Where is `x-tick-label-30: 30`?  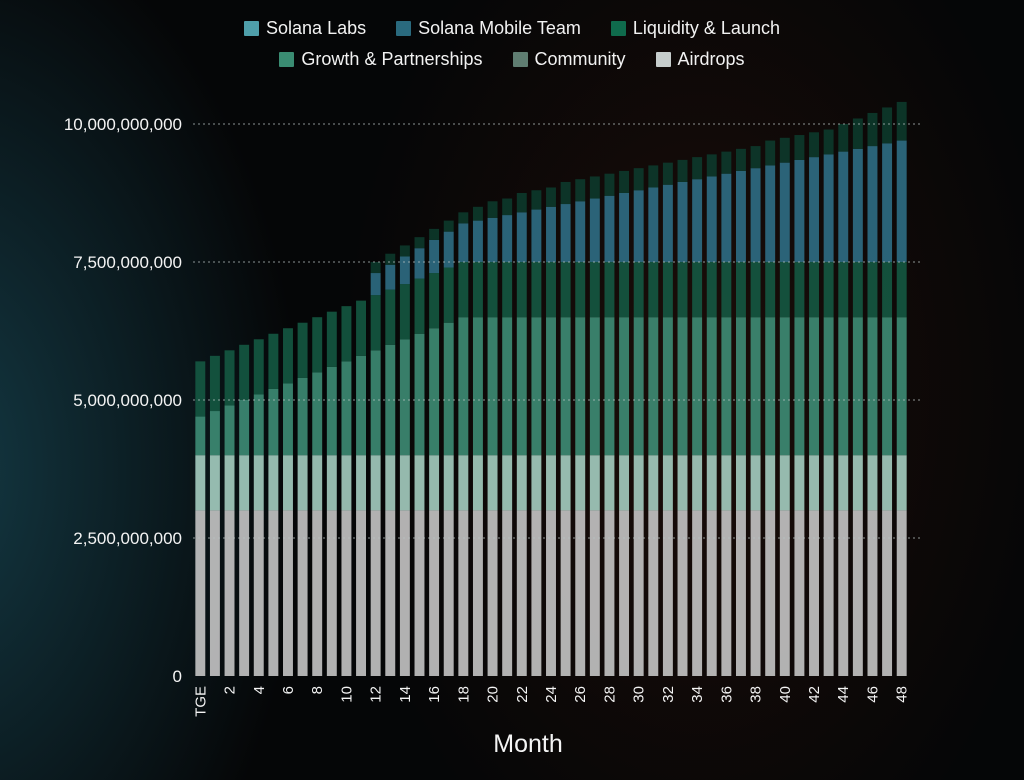 x-tick-label-30: 30 is located at coordinates (639, 694).